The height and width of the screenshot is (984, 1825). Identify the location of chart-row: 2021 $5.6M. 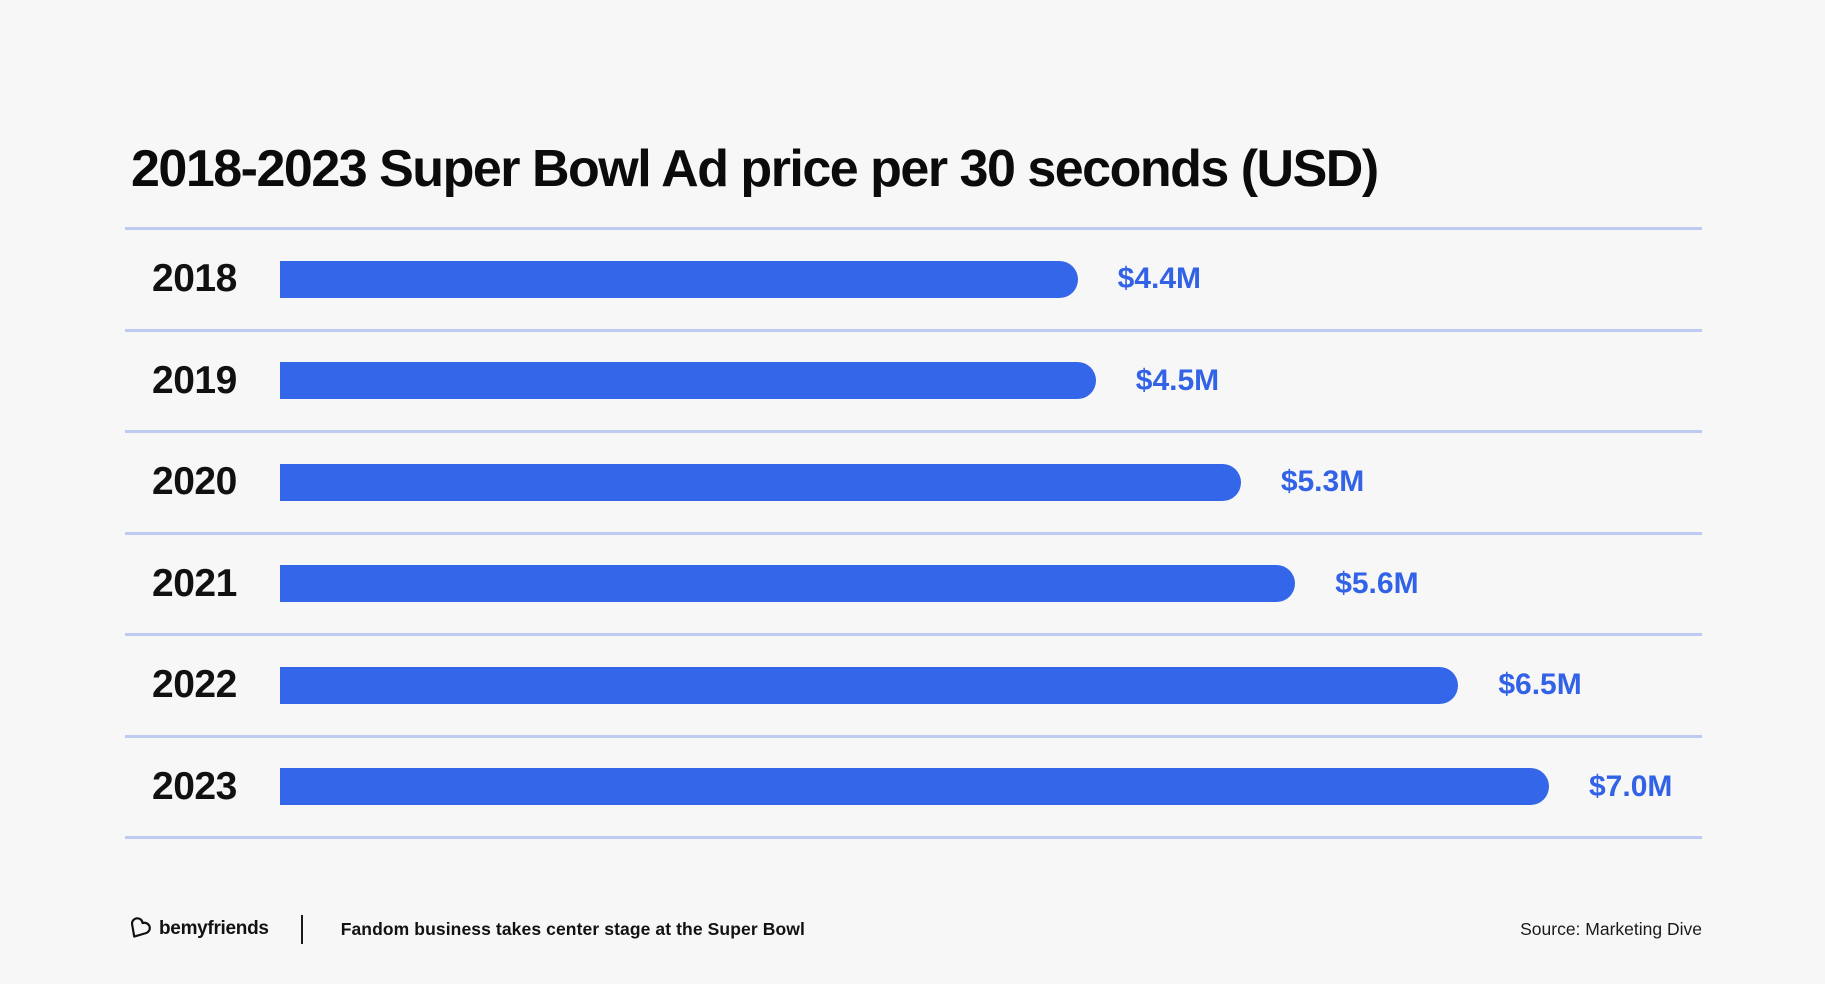
(913, 582).